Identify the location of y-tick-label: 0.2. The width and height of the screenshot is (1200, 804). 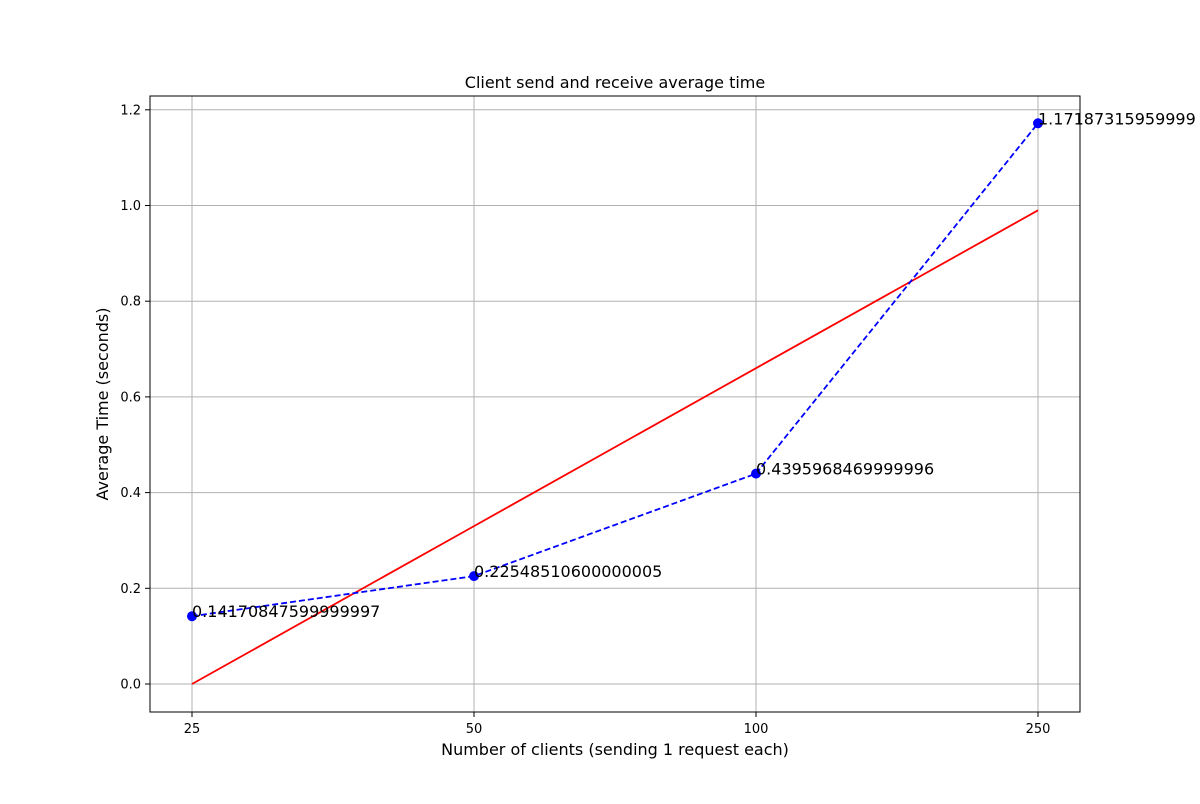
(130, 589).